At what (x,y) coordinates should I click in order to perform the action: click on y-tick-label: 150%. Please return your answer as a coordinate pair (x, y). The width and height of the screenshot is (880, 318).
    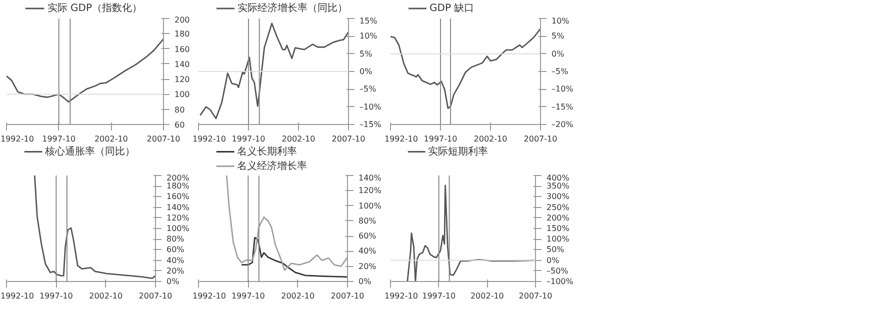
    Looking at the image, I should click on (558, 228).